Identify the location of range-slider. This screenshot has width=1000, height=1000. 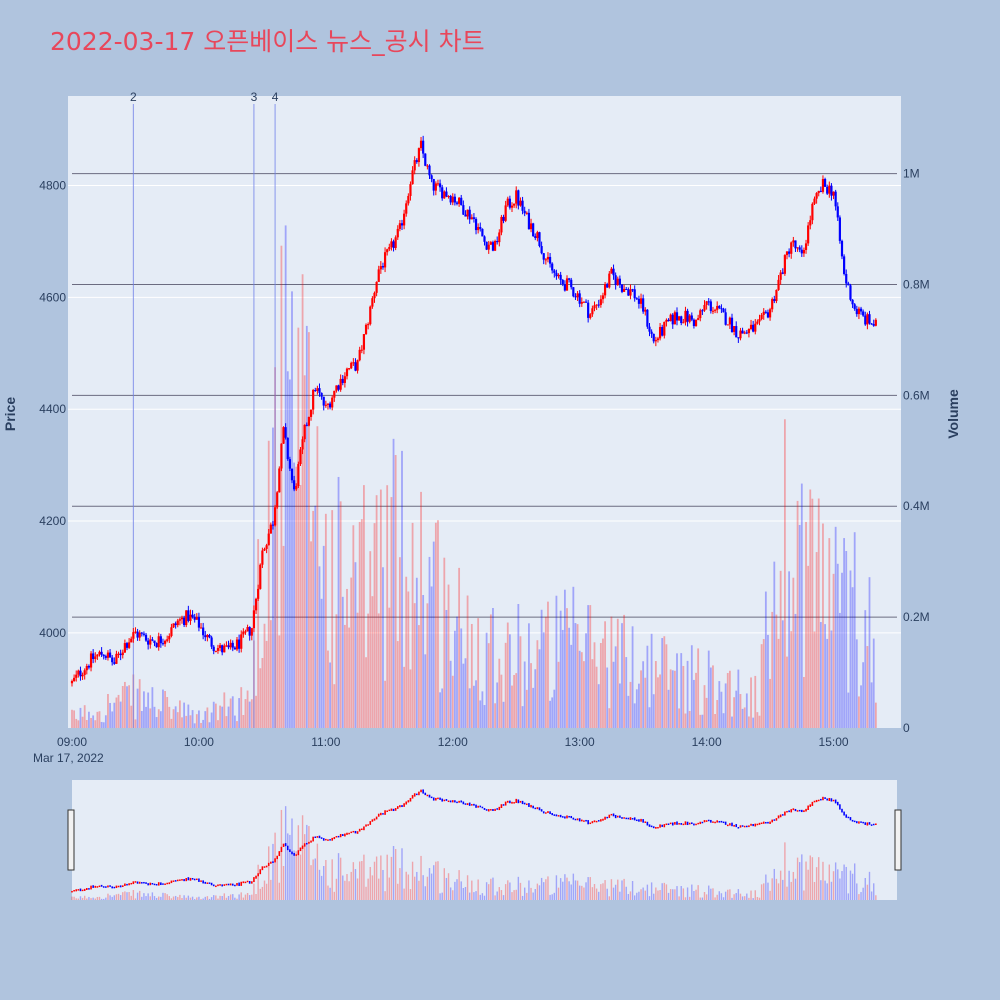
(484, 840).